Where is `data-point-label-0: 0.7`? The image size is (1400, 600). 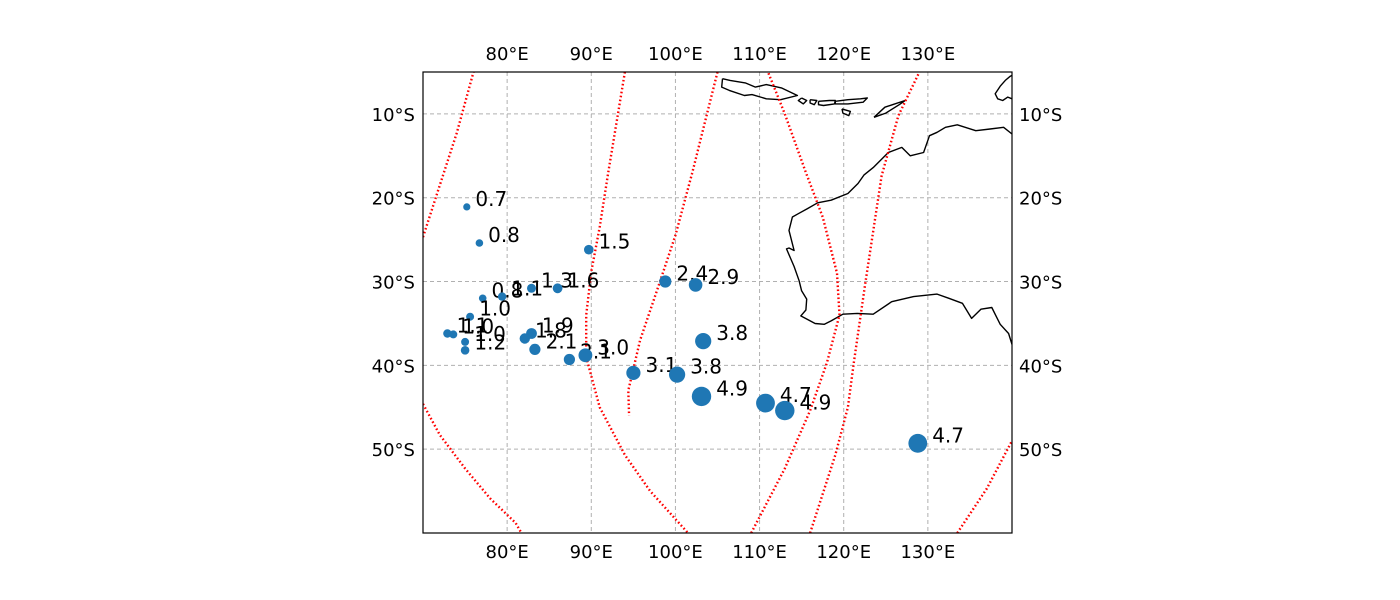 data-point-label-0: 0.7 is located at coordinates (491, 199).